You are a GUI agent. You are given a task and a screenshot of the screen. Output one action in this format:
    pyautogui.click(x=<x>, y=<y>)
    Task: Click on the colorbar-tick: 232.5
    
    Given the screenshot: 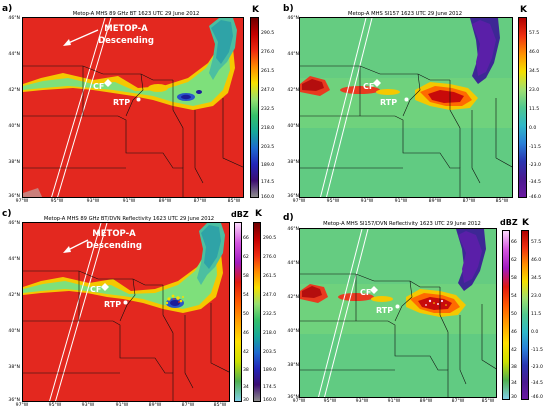 What is the action you would take?
    pyautogui.click(x=270, y=314)
    